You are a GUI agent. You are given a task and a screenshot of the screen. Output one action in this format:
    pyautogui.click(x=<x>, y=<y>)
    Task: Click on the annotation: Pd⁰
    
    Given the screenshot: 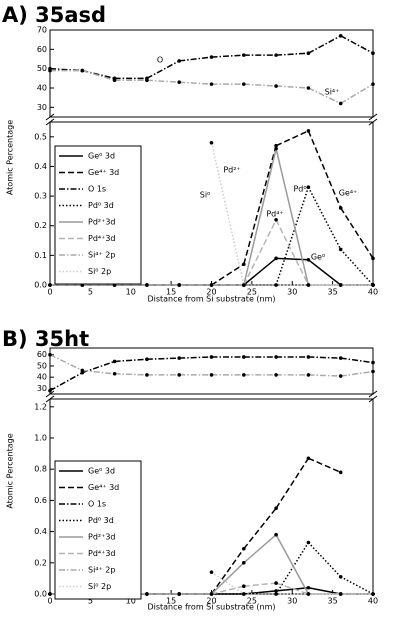 What is the action you would take?
    pyautogui.click(x=299, y=189)
    